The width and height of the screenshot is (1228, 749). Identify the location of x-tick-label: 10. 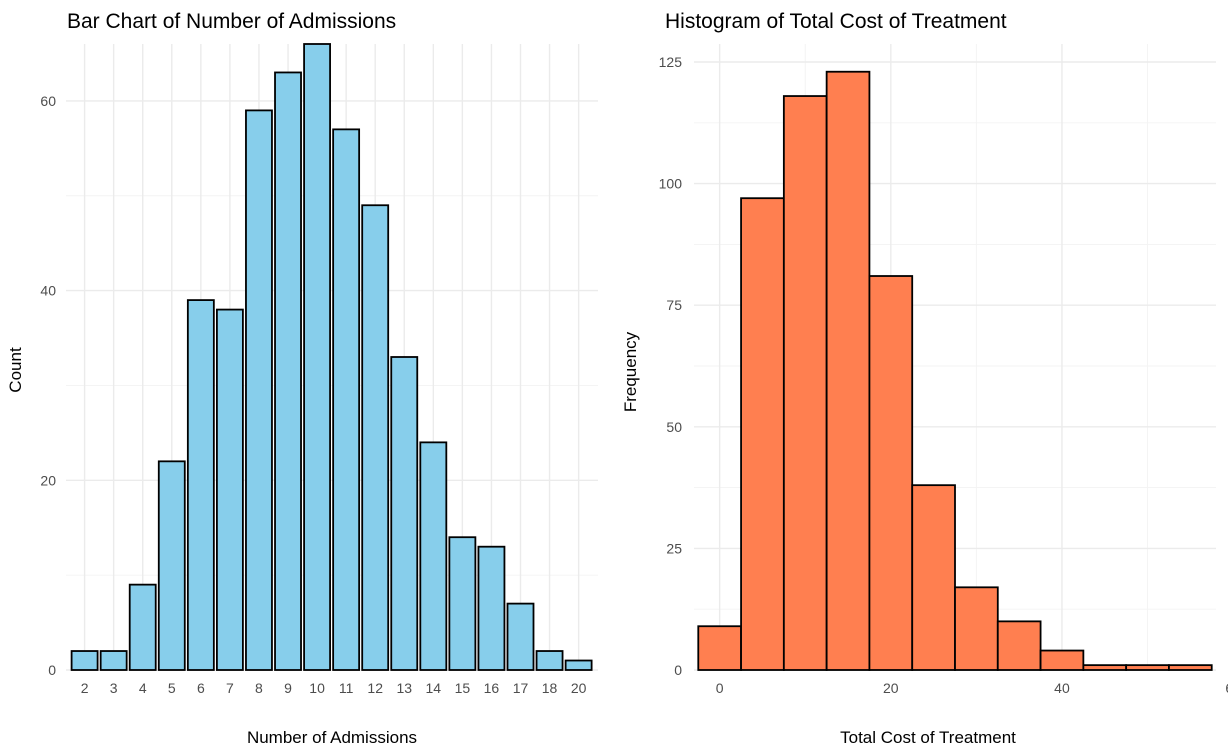
(317, 688).